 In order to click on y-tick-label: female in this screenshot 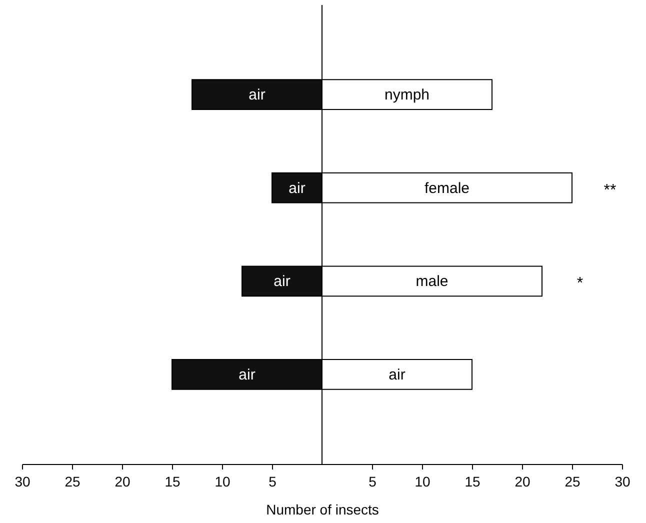, I will do `click(447, 188)`.